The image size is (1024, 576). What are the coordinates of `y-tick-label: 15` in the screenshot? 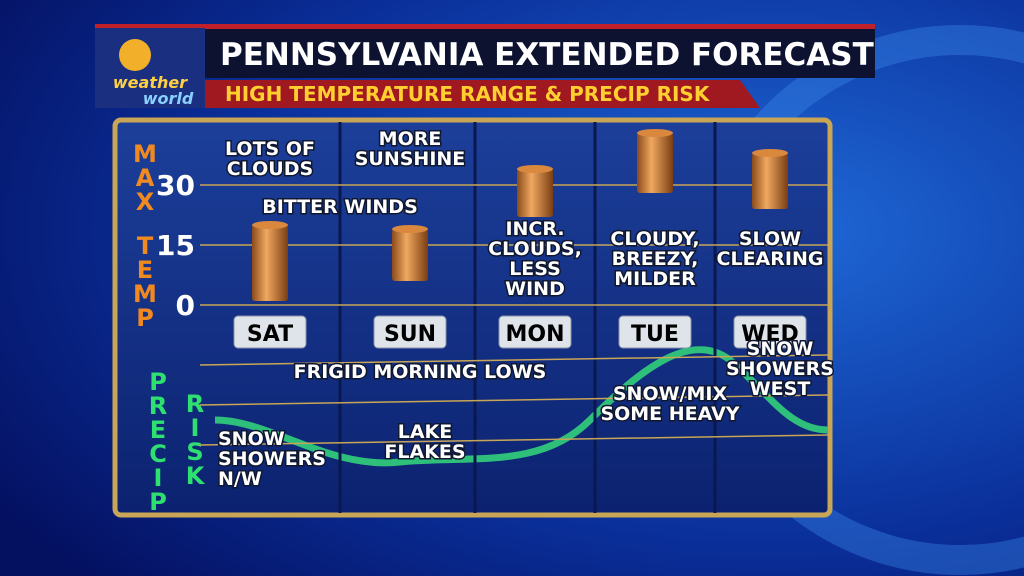 It's located at (175, 245).